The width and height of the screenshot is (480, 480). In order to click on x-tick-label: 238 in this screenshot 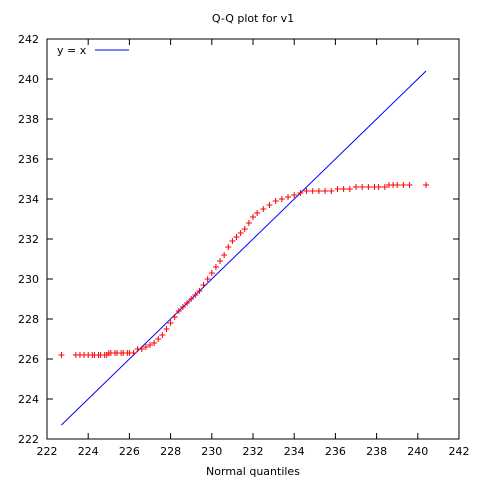, I will do `click(376, 451)`.